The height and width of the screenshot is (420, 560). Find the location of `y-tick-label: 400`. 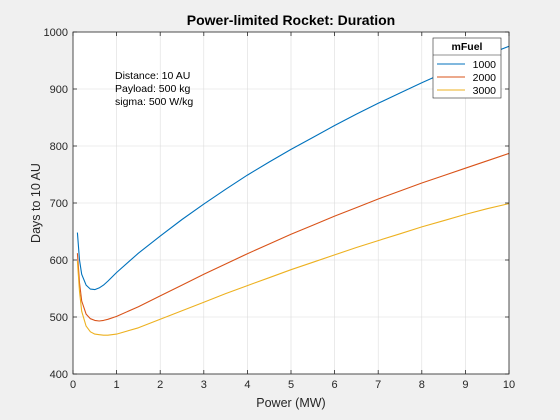

y-tick-label: 400 is located at coordinates (59, 375).